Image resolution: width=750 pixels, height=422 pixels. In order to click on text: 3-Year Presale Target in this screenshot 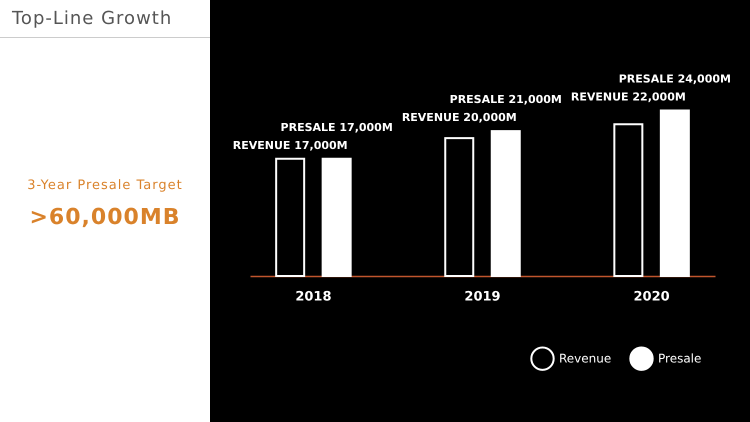, I will do `click(105, 185)`.